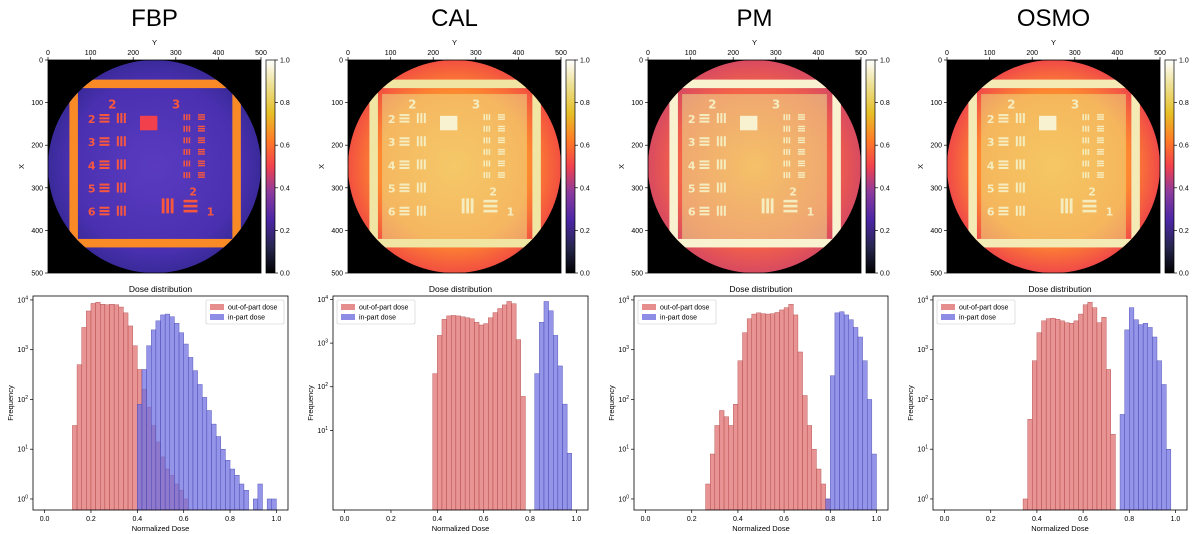 The image size is (1200, 534). What do you see at coordinates (1160, 53) in the screenshot?
I see `x-tick-label: 500` at bounding box center [1160, 53].